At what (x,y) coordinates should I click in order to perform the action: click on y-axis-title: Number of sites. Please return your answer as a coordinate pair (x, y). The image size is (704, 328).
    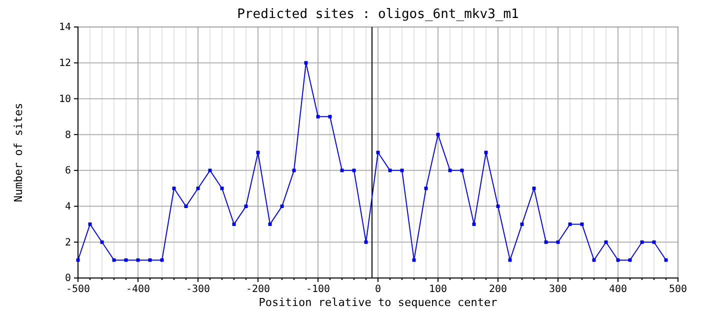
    Looking at the image, I should click on (18, 152).